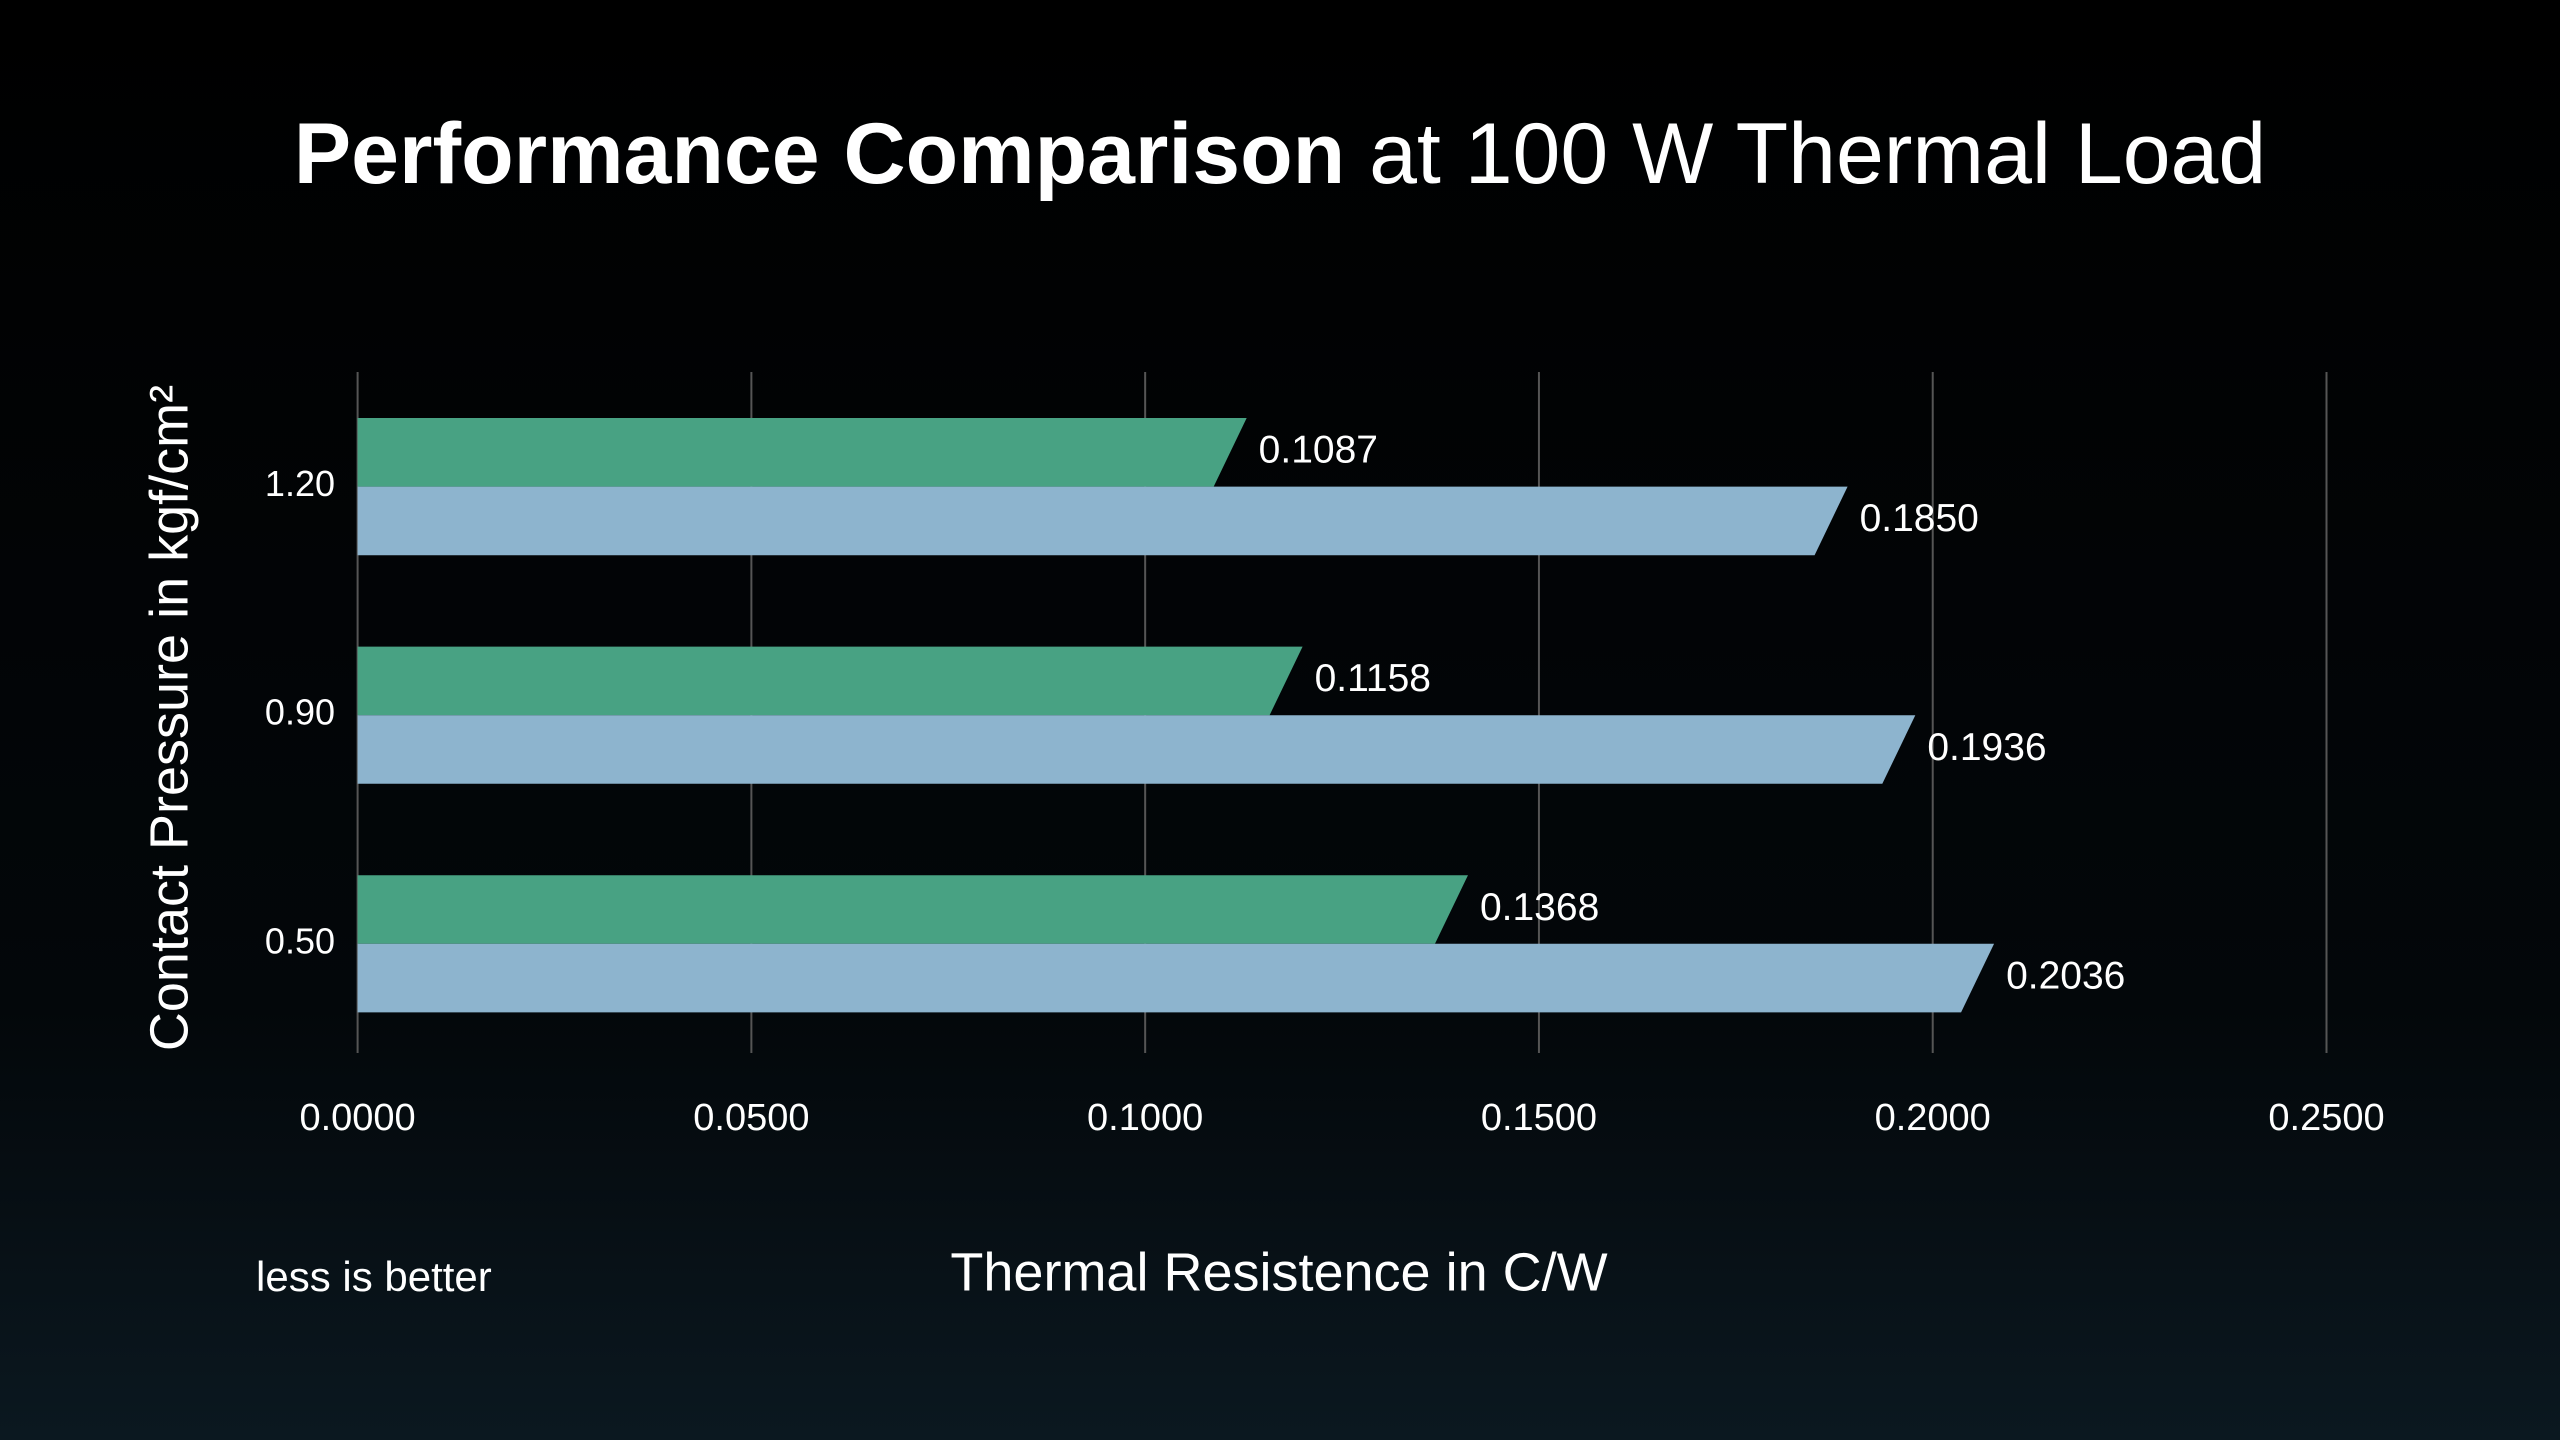 This screenshot has height=1440, width=2560. What do you see at coordinates (1919, 518) in the screenshot?
I see `value-label: 0.1850` at bounding box center [1919, 518].